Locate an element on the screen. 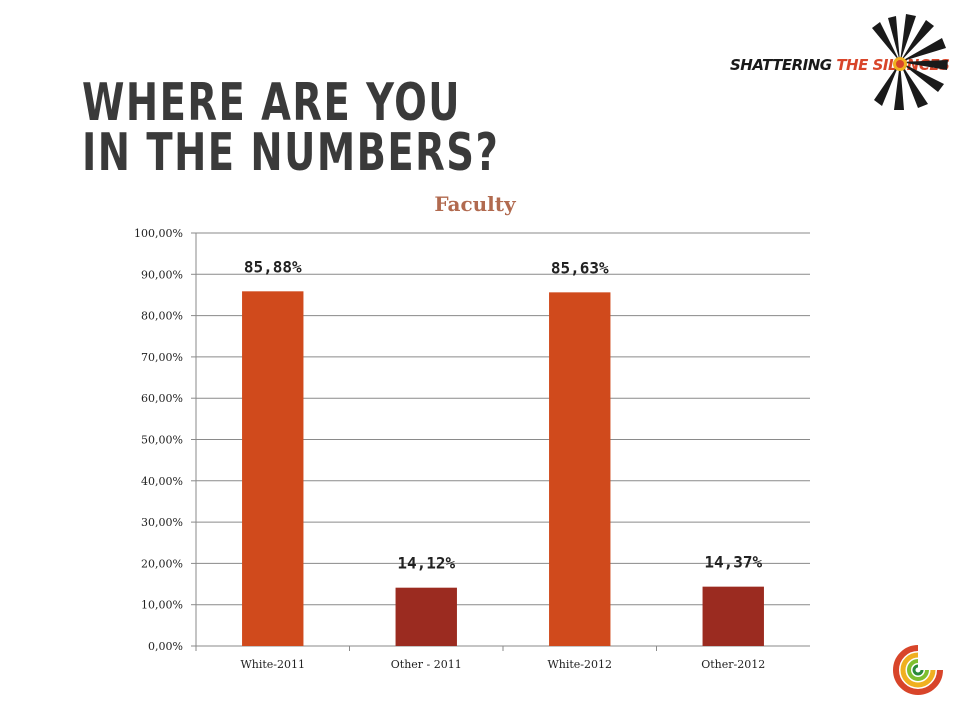  shattering-the-silences-logo: SHATTERING THE SILENCES is located at coordinates (840, 62).